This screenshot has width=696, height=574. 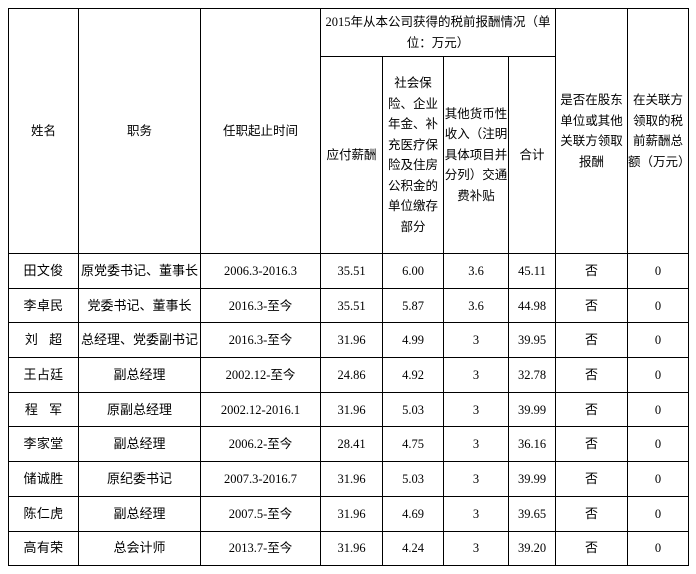 What do you see at coordinates (260, 548) in the screenshot?
I see `cell-tenure: 2013.7-至今` at bounding box center [260, 548].